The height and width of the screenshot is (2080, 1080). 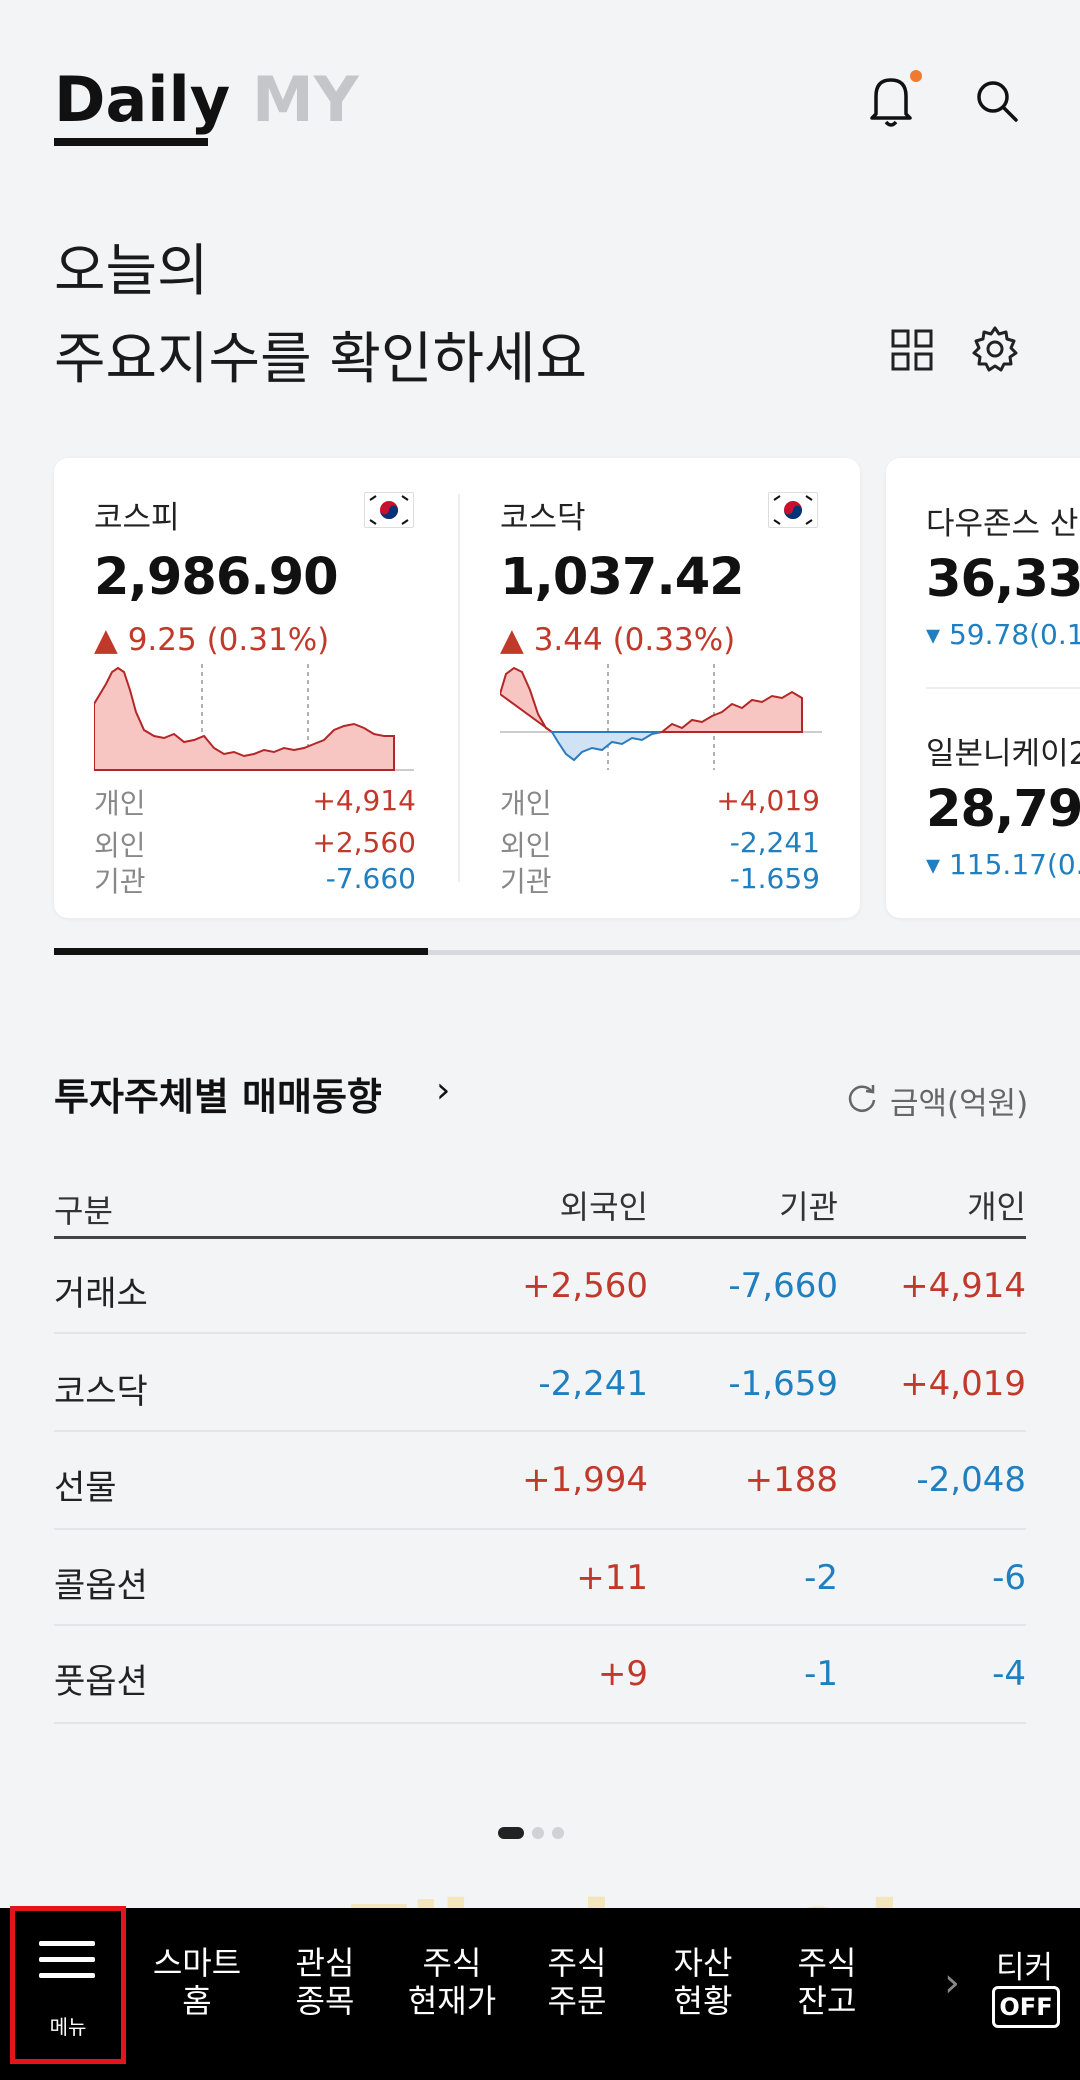 What do you see at coordinates (995, 349) in the screenshot?
I see `gear-icon` at bounding box center [995, 349].